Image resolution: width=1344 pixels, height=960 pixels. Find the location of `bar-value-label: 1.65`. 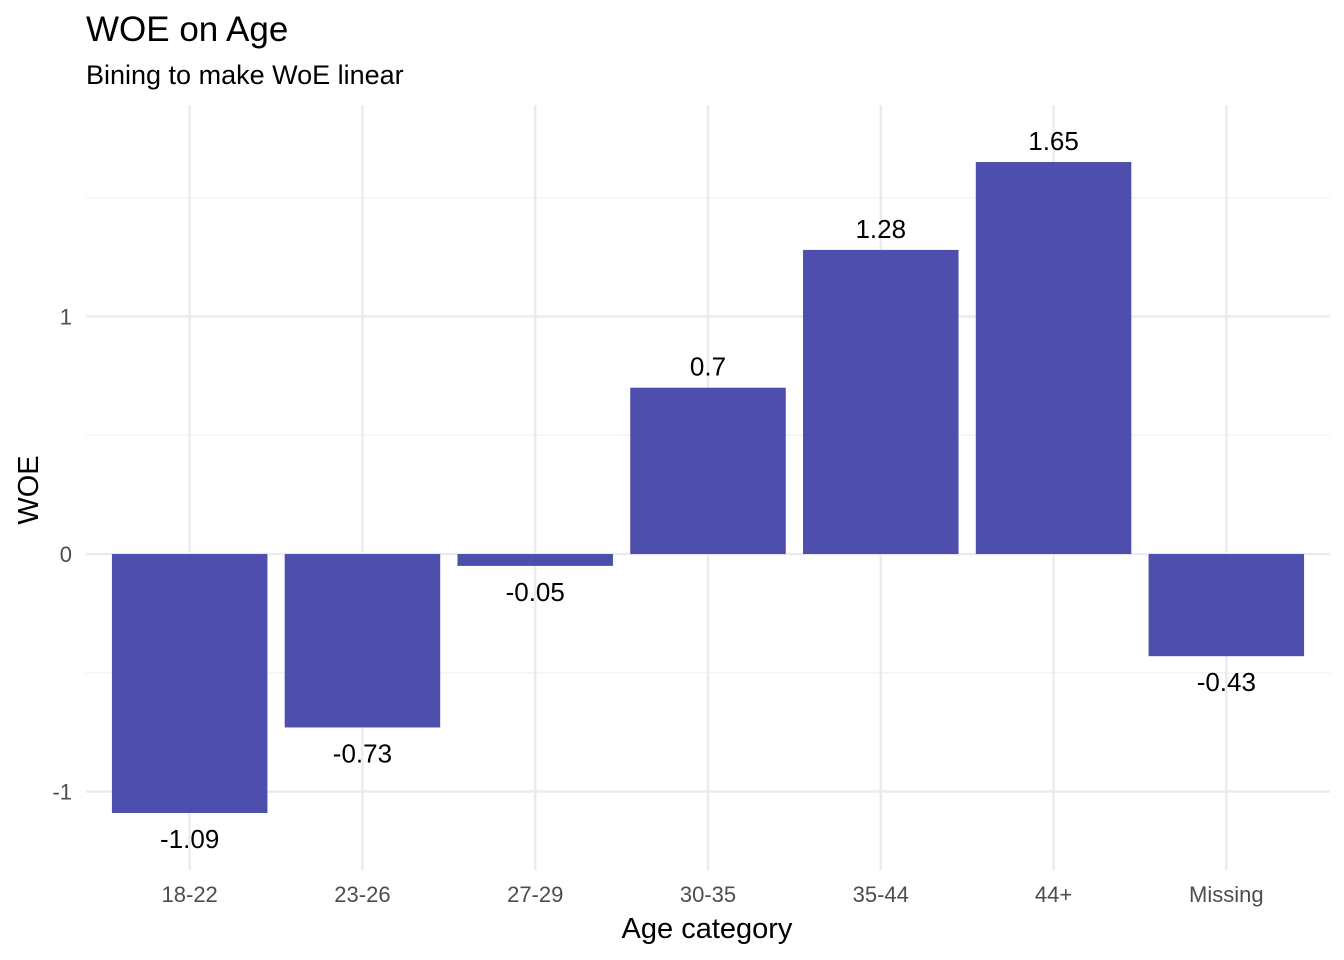

bar-value-label: 1.65 is located at coordinates (1053, 141).